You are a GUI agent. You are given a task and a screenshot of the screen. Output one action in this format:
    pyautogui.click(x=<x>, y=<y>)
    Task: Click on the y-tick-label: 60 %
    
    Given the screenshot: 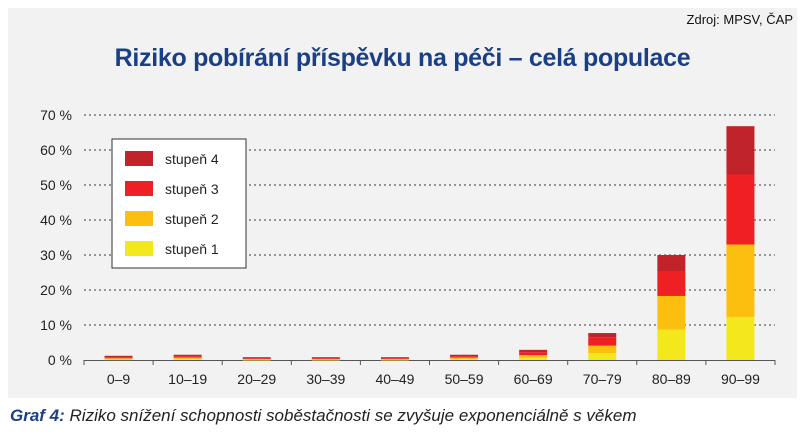 What is the action you would take?
    pyautogui.click(x=56, y=150)
    